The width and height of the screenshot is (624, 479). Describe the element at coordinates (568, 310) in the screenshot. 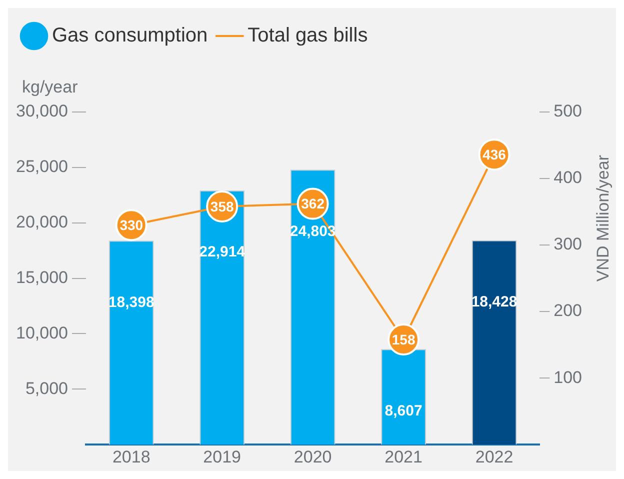

I see `y2-tick-label: 200` at that location.